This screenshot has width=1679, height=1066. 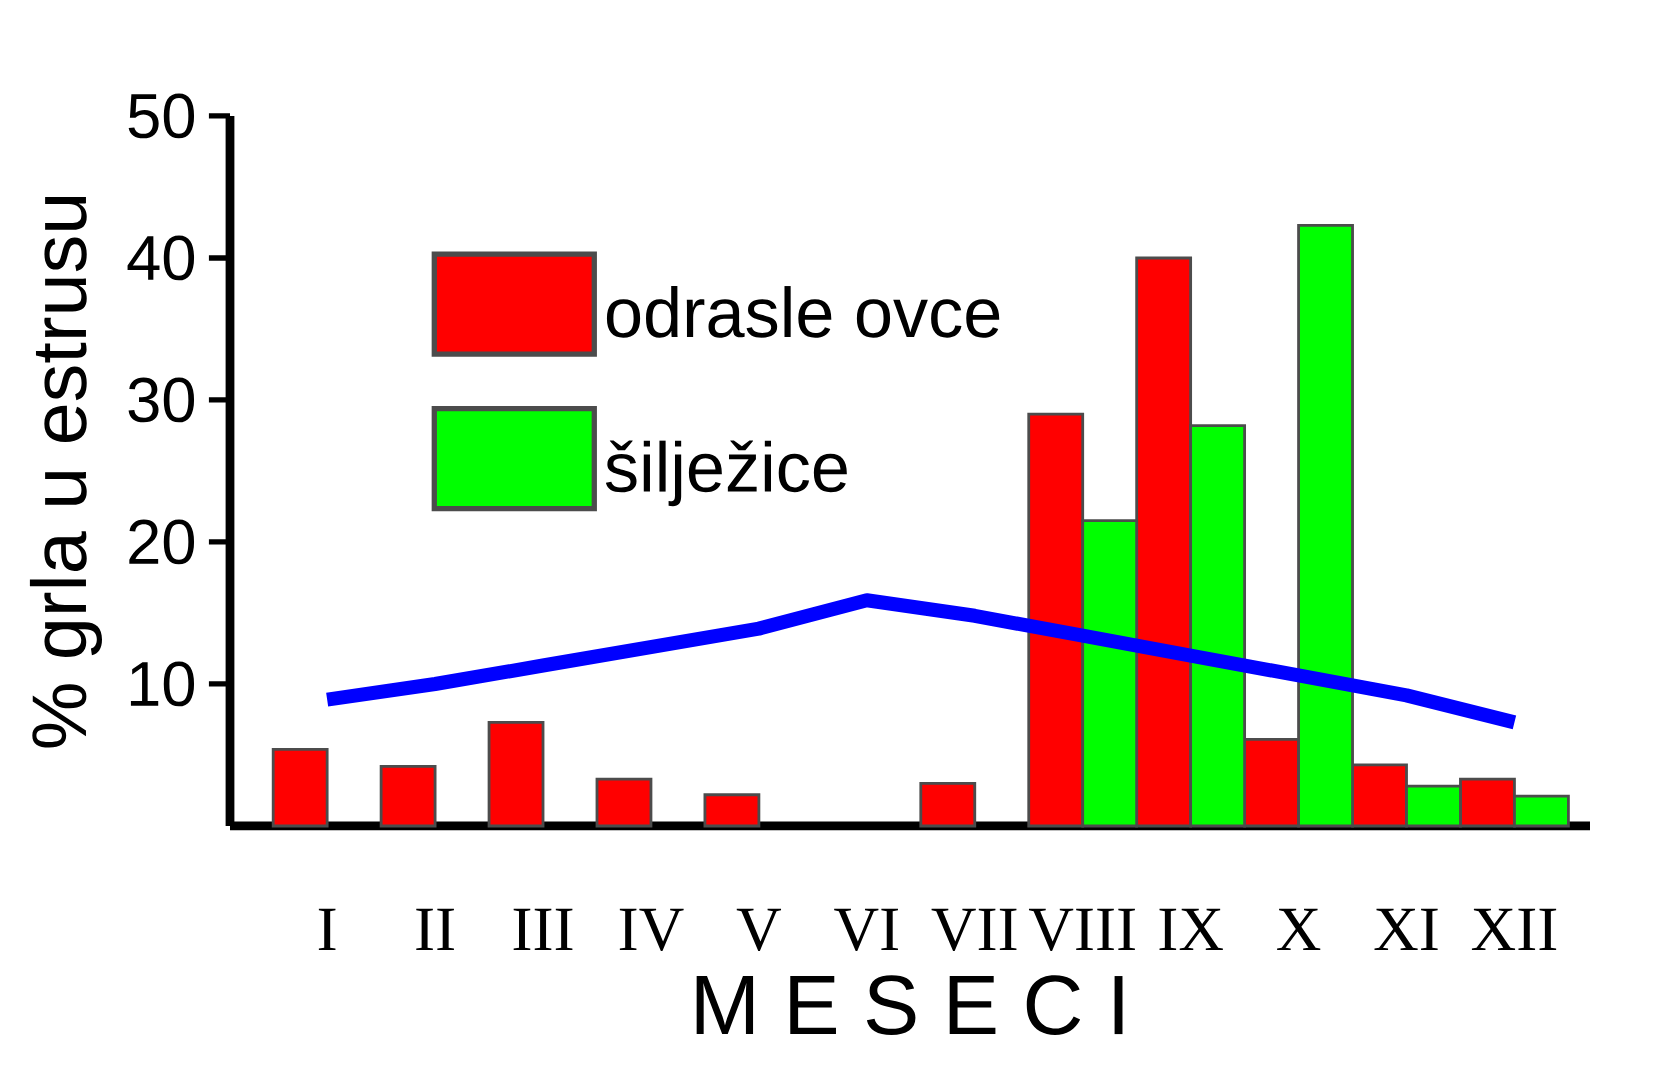 What do you see at coordinates (1191, 929) in the screenshot?
I see `x-tick-label: IX` at bounding box center [1191, 929].